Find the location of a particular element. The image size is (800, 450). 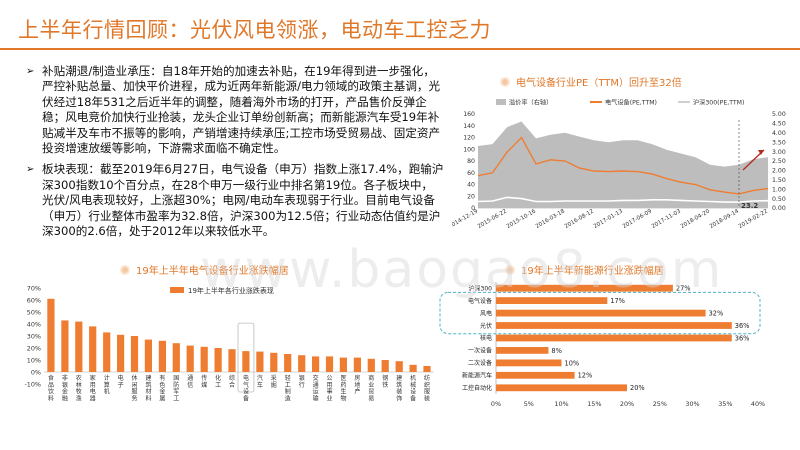

category-label: 光伏 is located at coordinates (486, 326).